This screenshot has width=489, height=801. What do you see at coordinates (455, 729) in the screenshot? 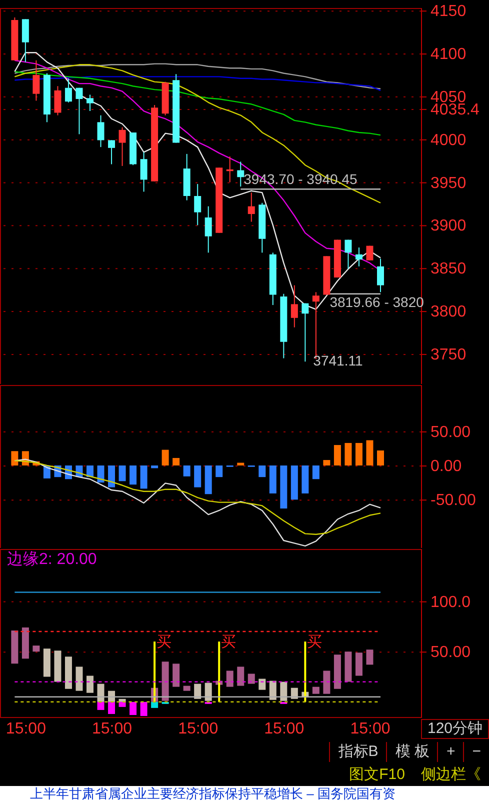
I see `text: 120分钟` at bounding box center [455, 729].